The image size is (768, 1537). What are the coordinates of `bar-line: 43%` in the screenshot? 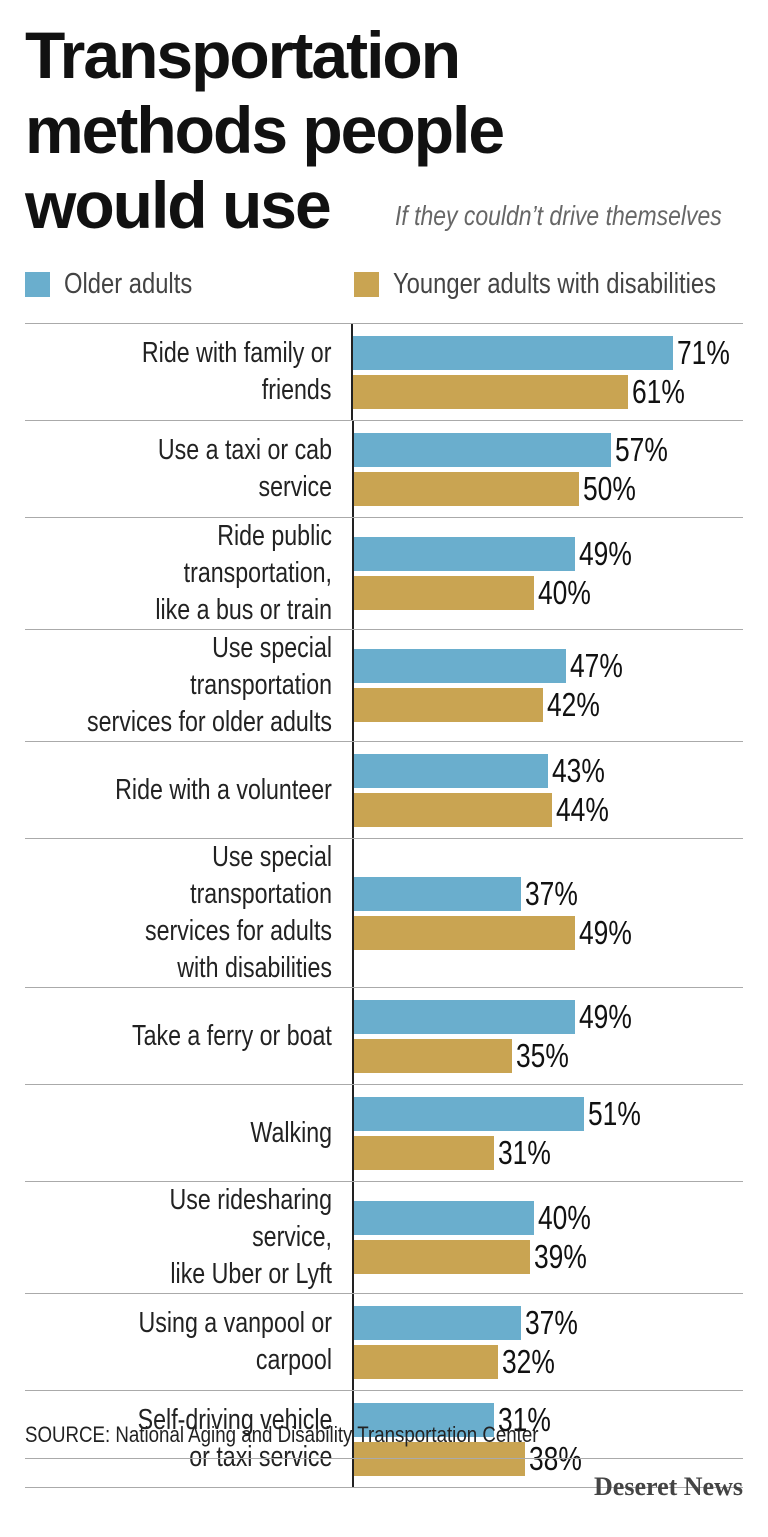 It's located at (548, 770).